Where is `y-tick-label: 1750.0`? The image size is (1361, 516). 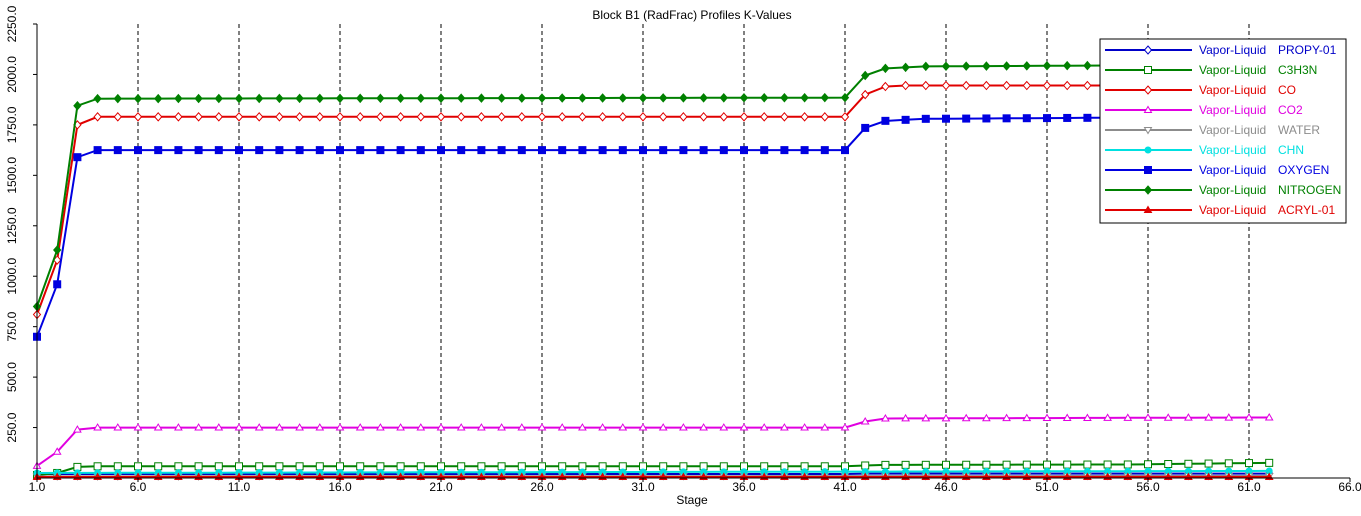
y-tick-label: 1750.0 is located at coordinates (12, 124).